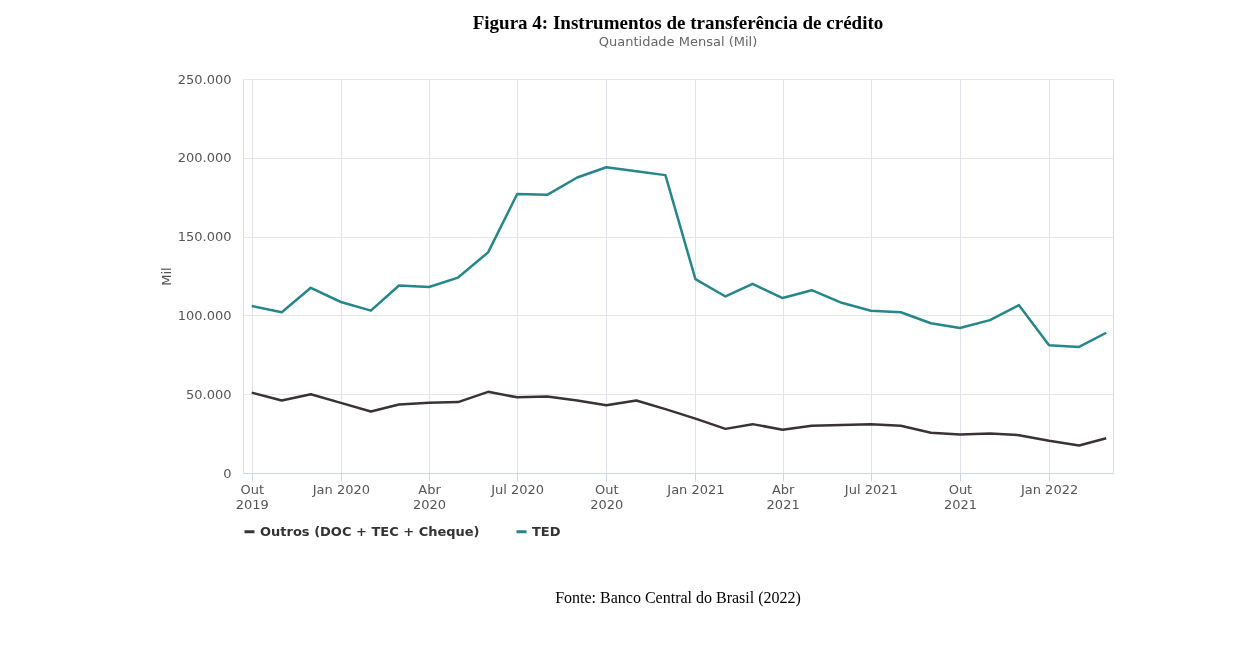  Describe the element at coordinates (678, 41) in the screenshot. I see `chart-subtitle: Quantidade Mensal (Mil)` at that location.